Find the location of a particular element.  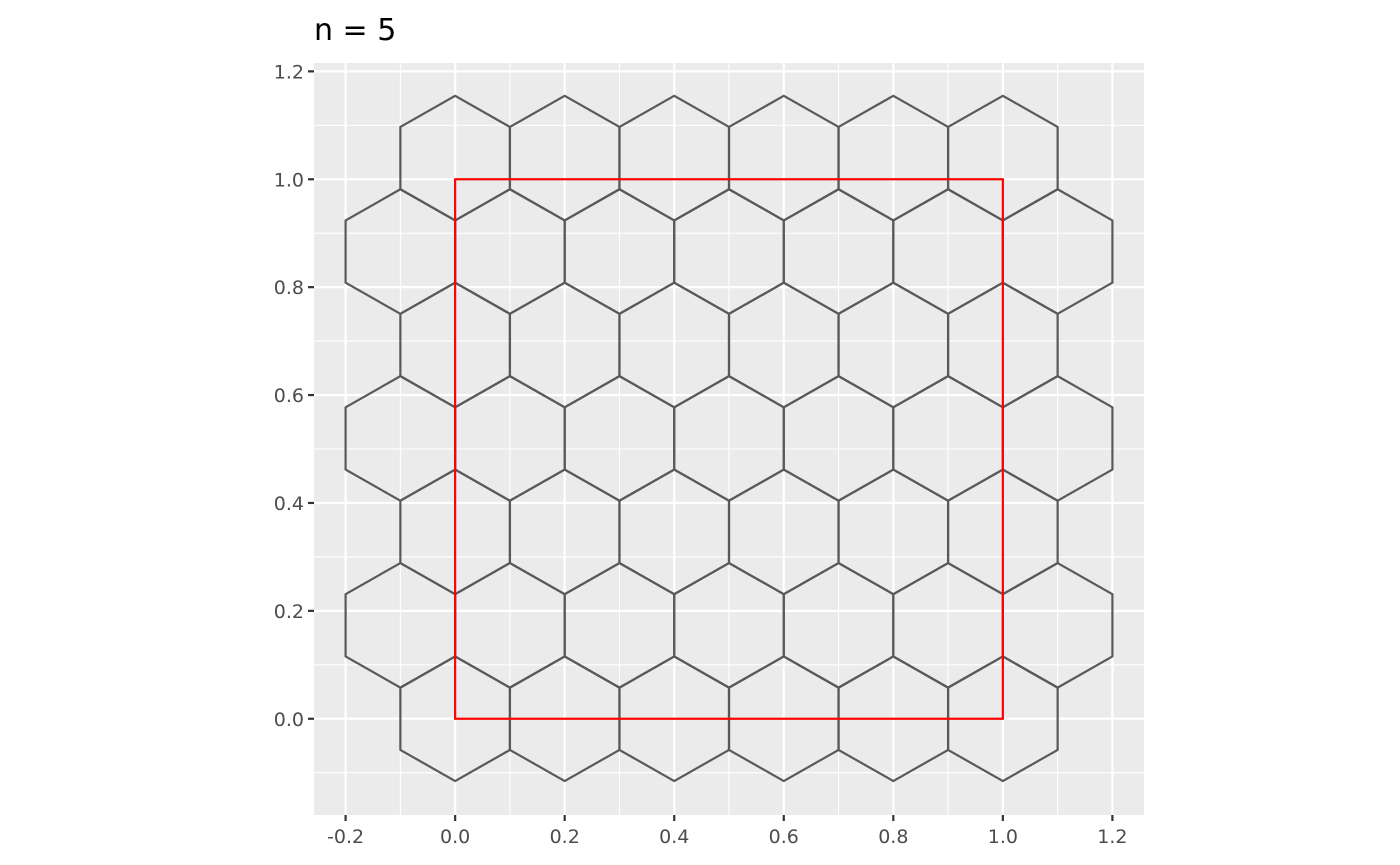

x-tick-label: 0.6 is located at coordinates (784, 837).